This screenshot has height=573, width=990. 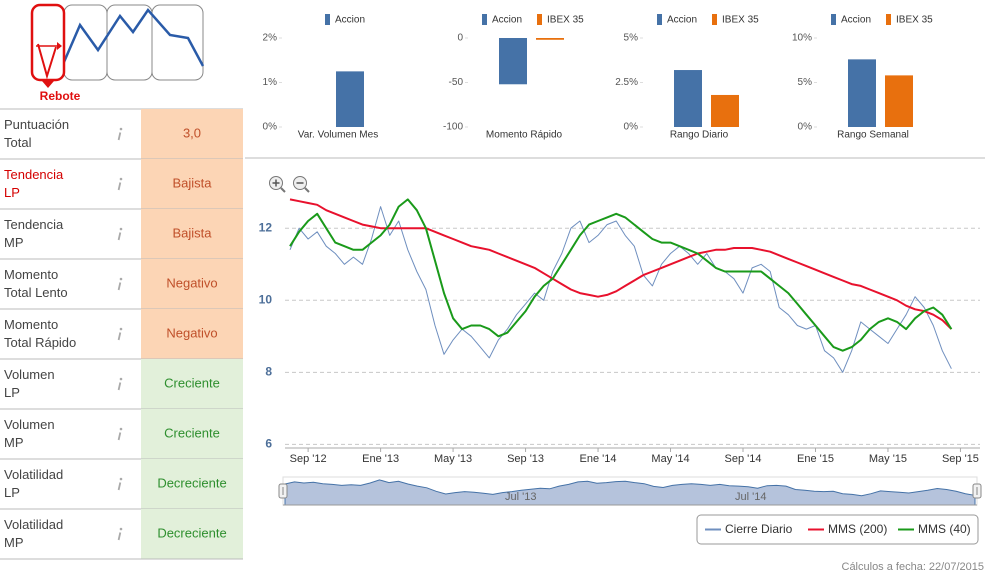 What do you see at coordinates (338, 135) in the screenshot?
I see `x-category-label: Var. Volumen Mes` at bounding box center [338, 135].